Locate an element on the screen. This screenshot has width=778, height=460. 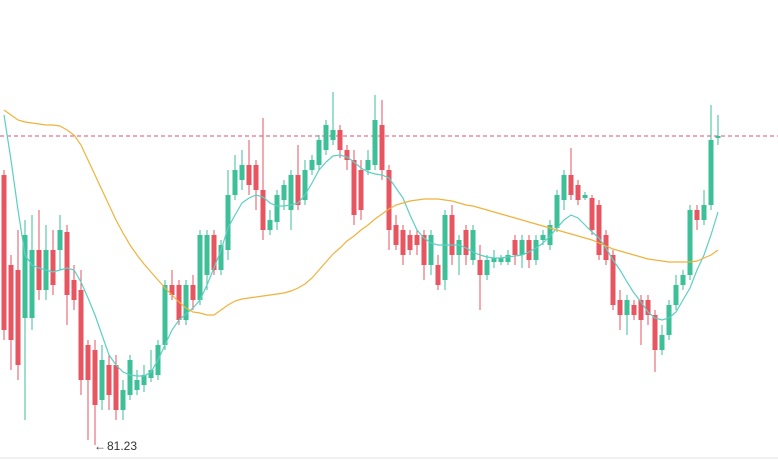
low-marker-label: 81.23 is located at coordinates (122, 446).